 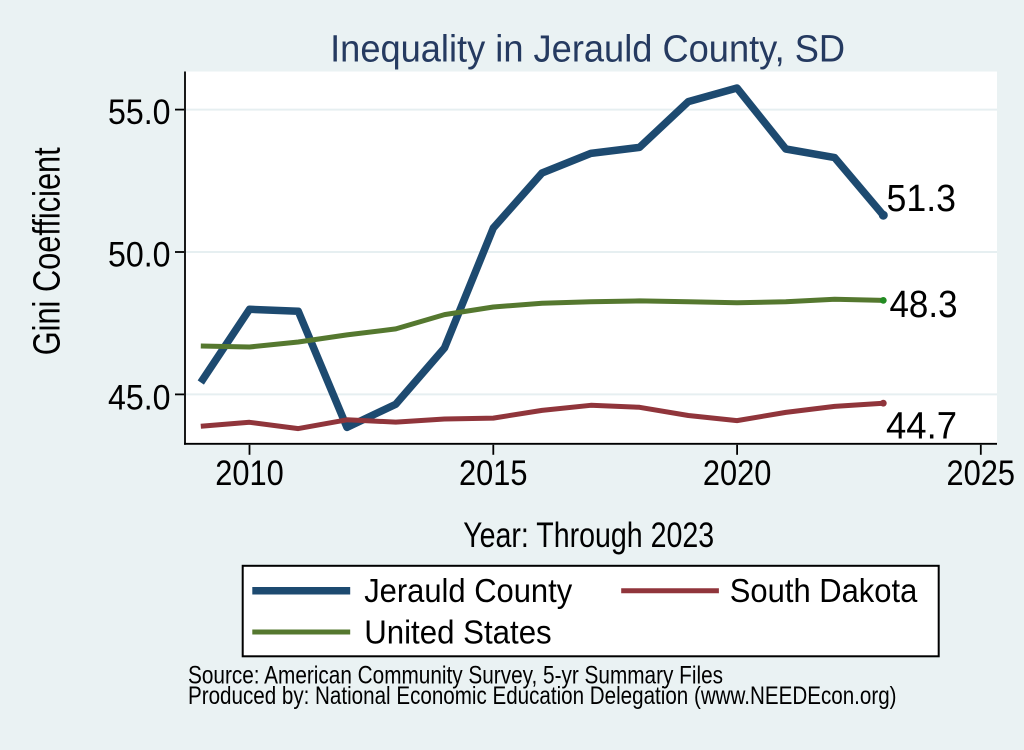 I want to click on svg-text: 2025, so click(x=981, y=473).